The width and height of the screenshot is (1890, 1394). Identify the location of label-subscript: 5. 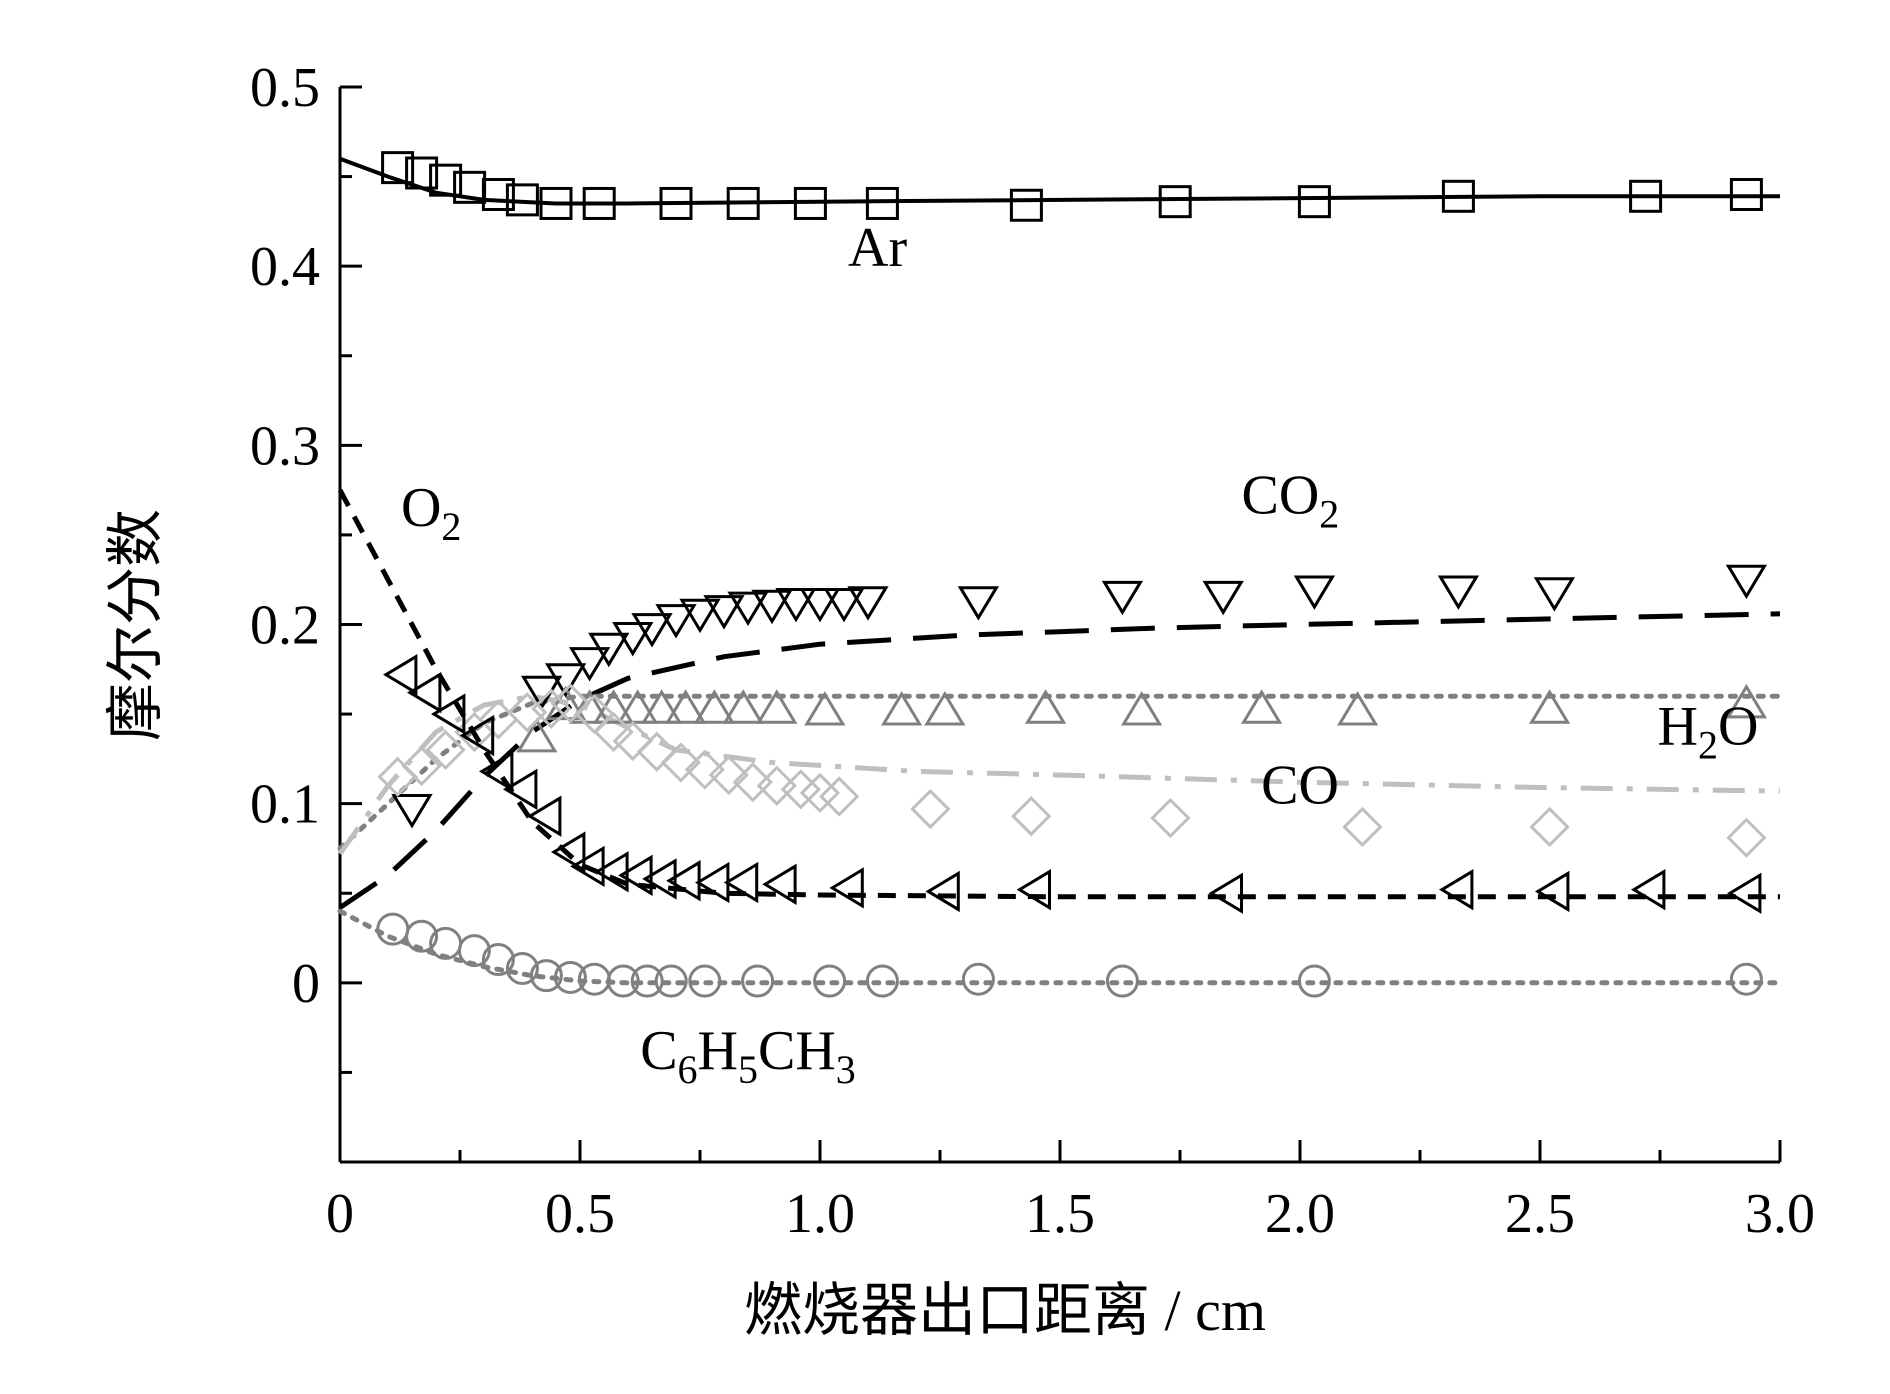
(748, 1069).